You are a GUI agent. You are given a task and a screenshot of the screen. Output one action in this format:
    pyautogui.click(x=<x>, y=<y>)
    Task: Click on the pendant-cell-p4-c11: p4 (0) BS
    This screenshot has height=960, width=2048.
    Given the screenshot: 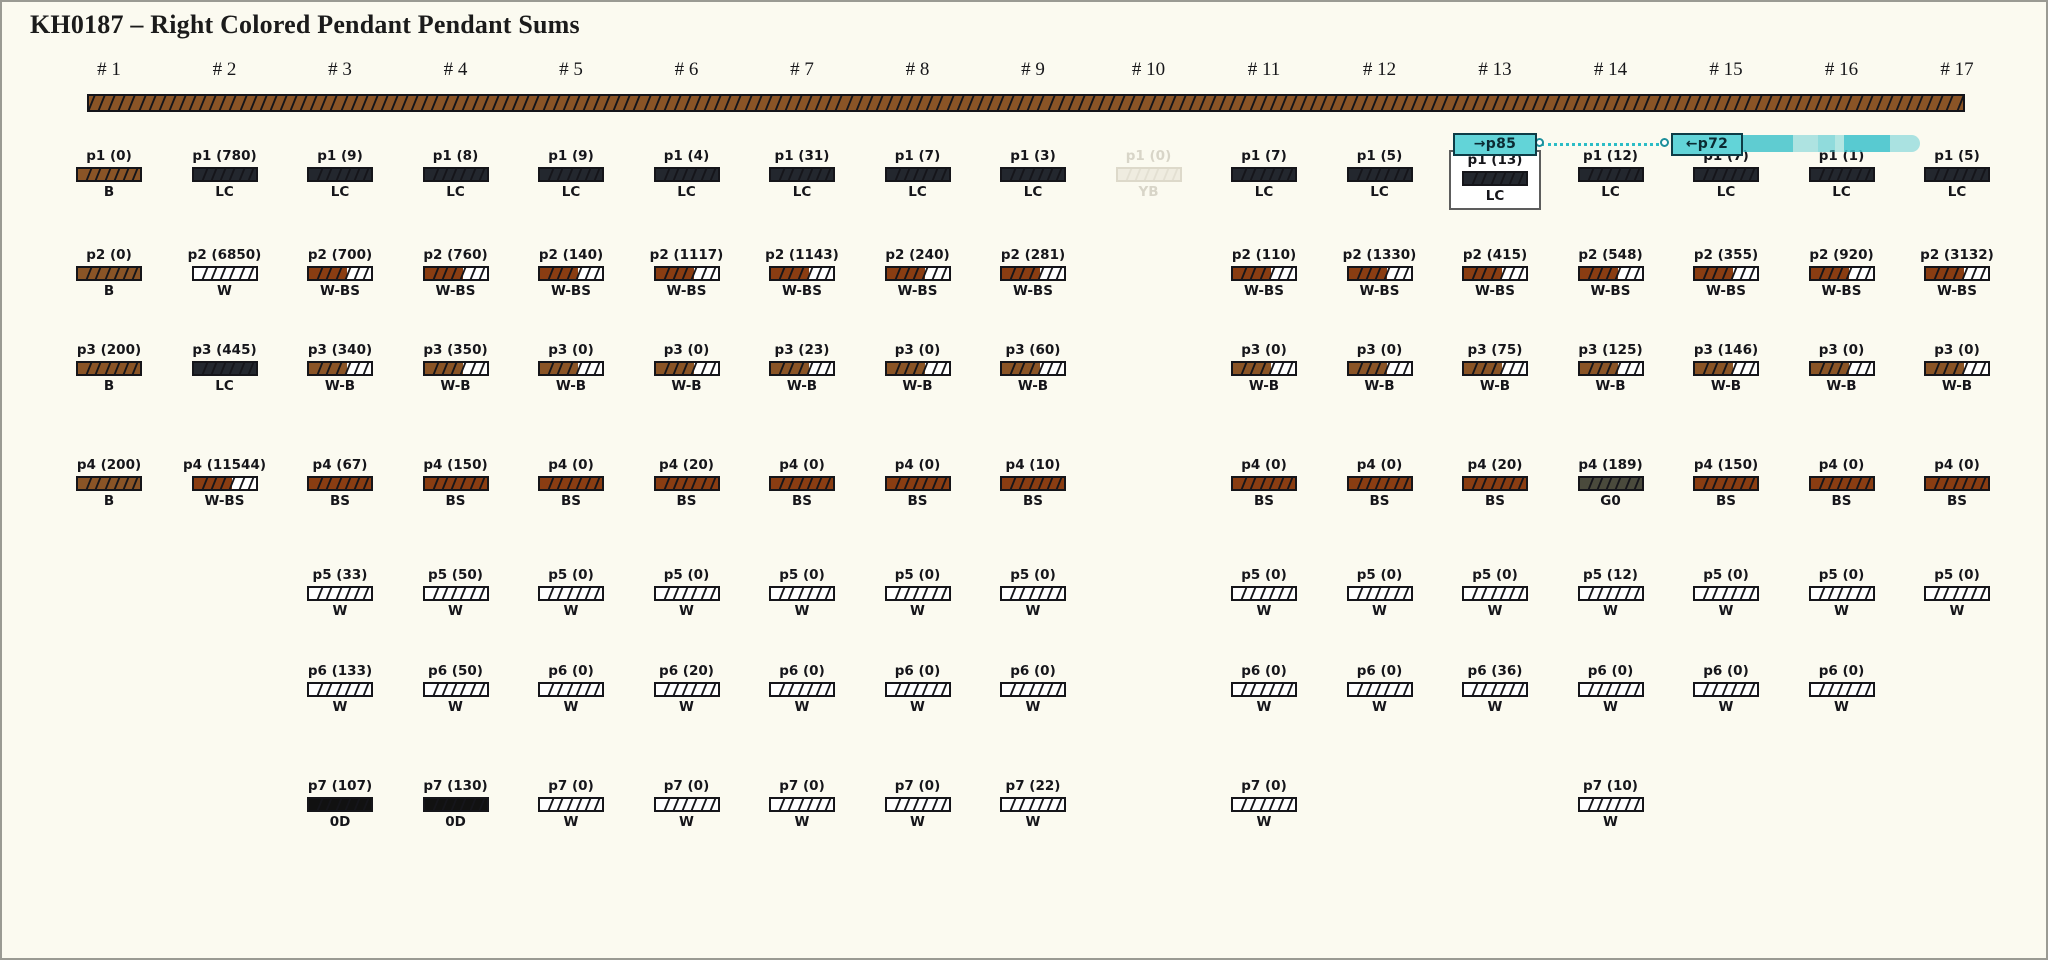 What is the action you would take?
    pyautogui.click(x=1264, y=483)
    